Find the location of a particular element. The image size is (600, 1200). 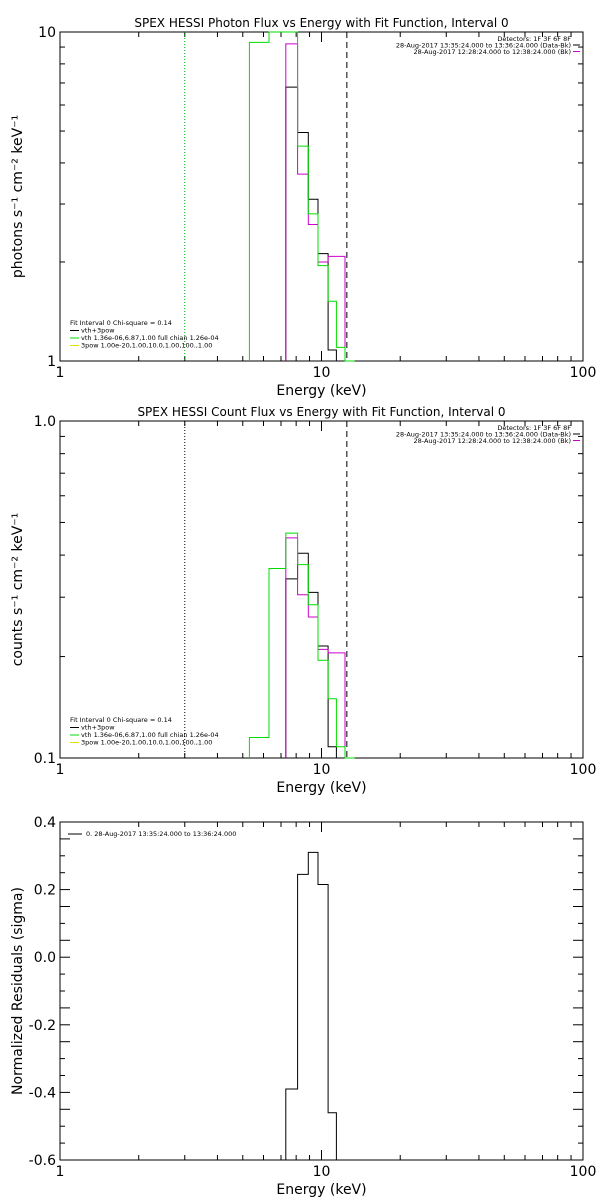

y-tick-label: 0.2 is located at coordinates (45, 891).